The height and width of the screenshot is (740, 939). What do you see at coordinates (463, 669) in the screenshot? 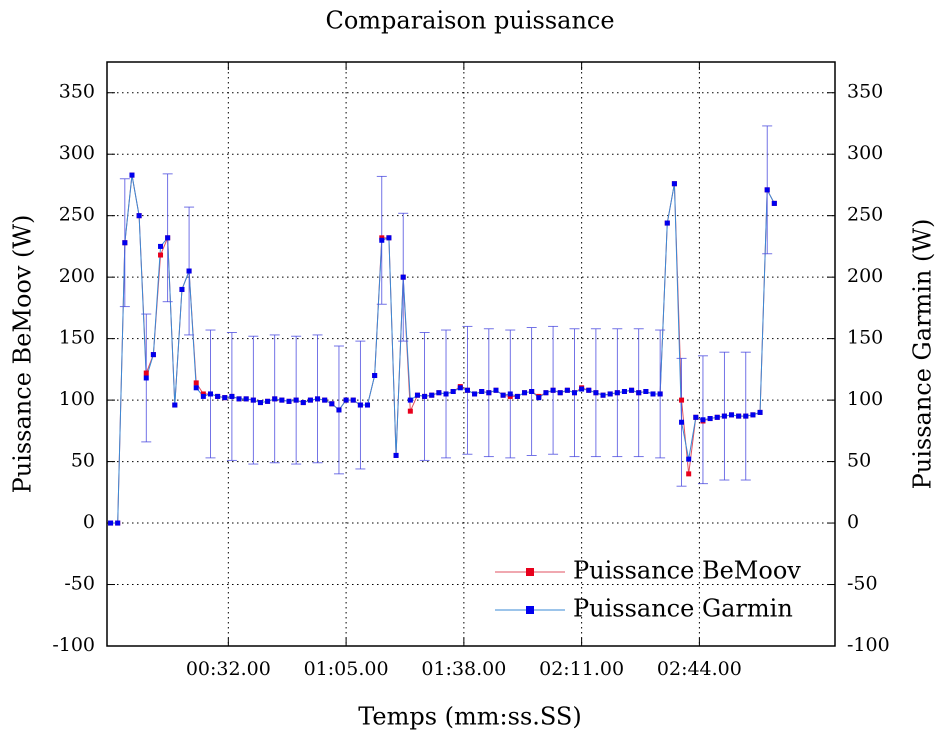
I see `x-tick-label: 01:38.00` at bounding box center [463, 669].